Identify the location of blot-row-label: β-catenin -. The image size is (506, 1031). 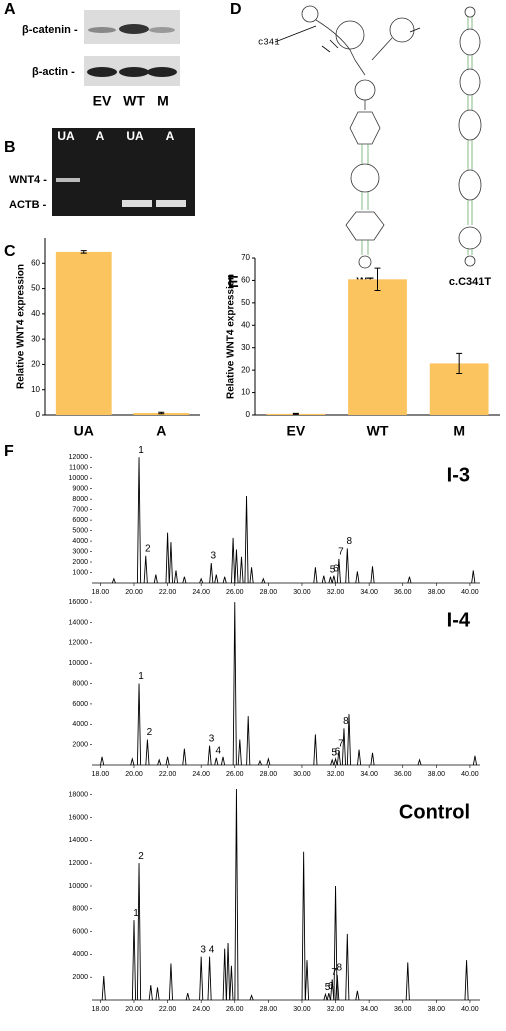
(50, 30).